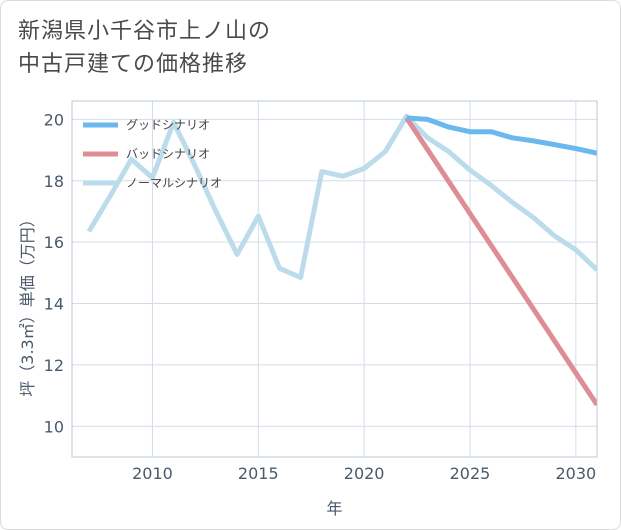  What do you see at coordinates (133, 64) in the screenshot?
I see `chart-title-line-2: 中古戸建ての価格推移` at bounding box center [133, 64].